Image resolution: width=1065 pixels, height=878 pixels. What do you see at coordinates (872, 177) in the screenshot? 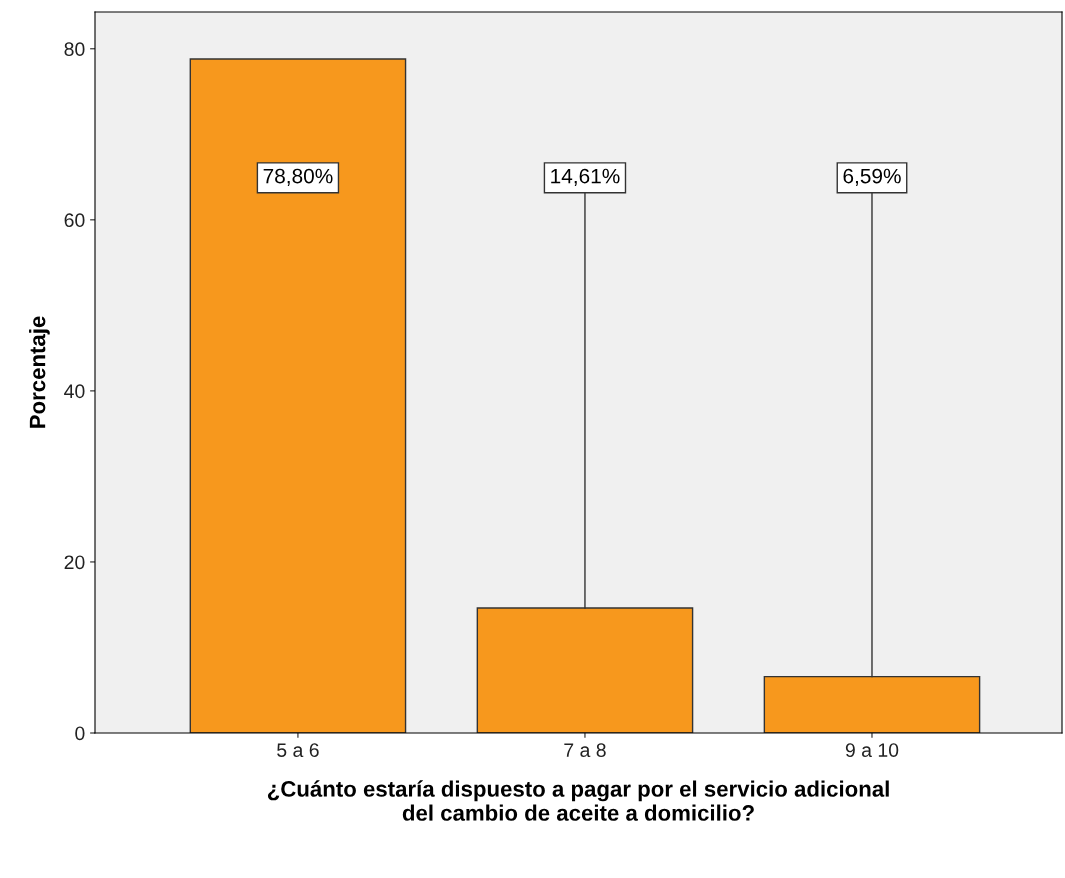
I see `data-label: 6,59%` at bounding box center [872, 177].